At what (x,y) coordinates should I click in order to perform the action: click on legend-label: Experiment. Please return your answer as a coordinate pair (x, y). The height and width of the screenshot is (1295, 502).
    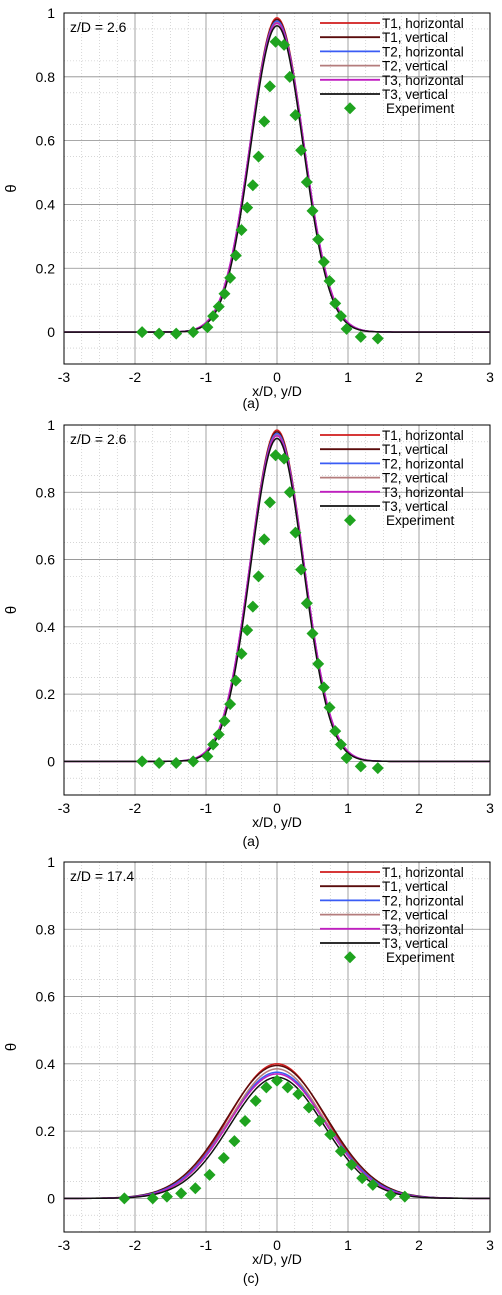
    Looking at the image, I should click on (420, 108).